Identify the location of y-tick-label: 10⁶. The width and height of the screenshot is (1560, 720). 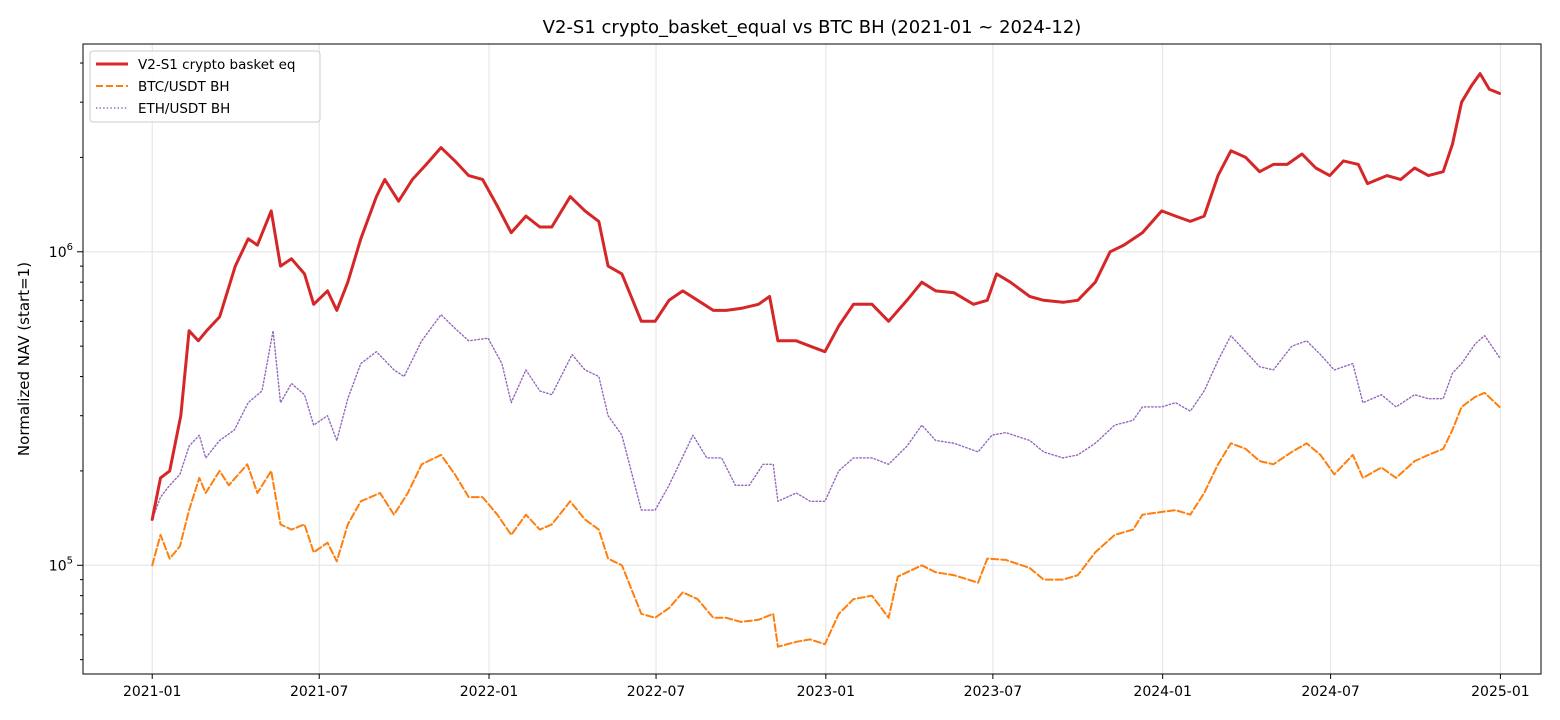
(61, 251).